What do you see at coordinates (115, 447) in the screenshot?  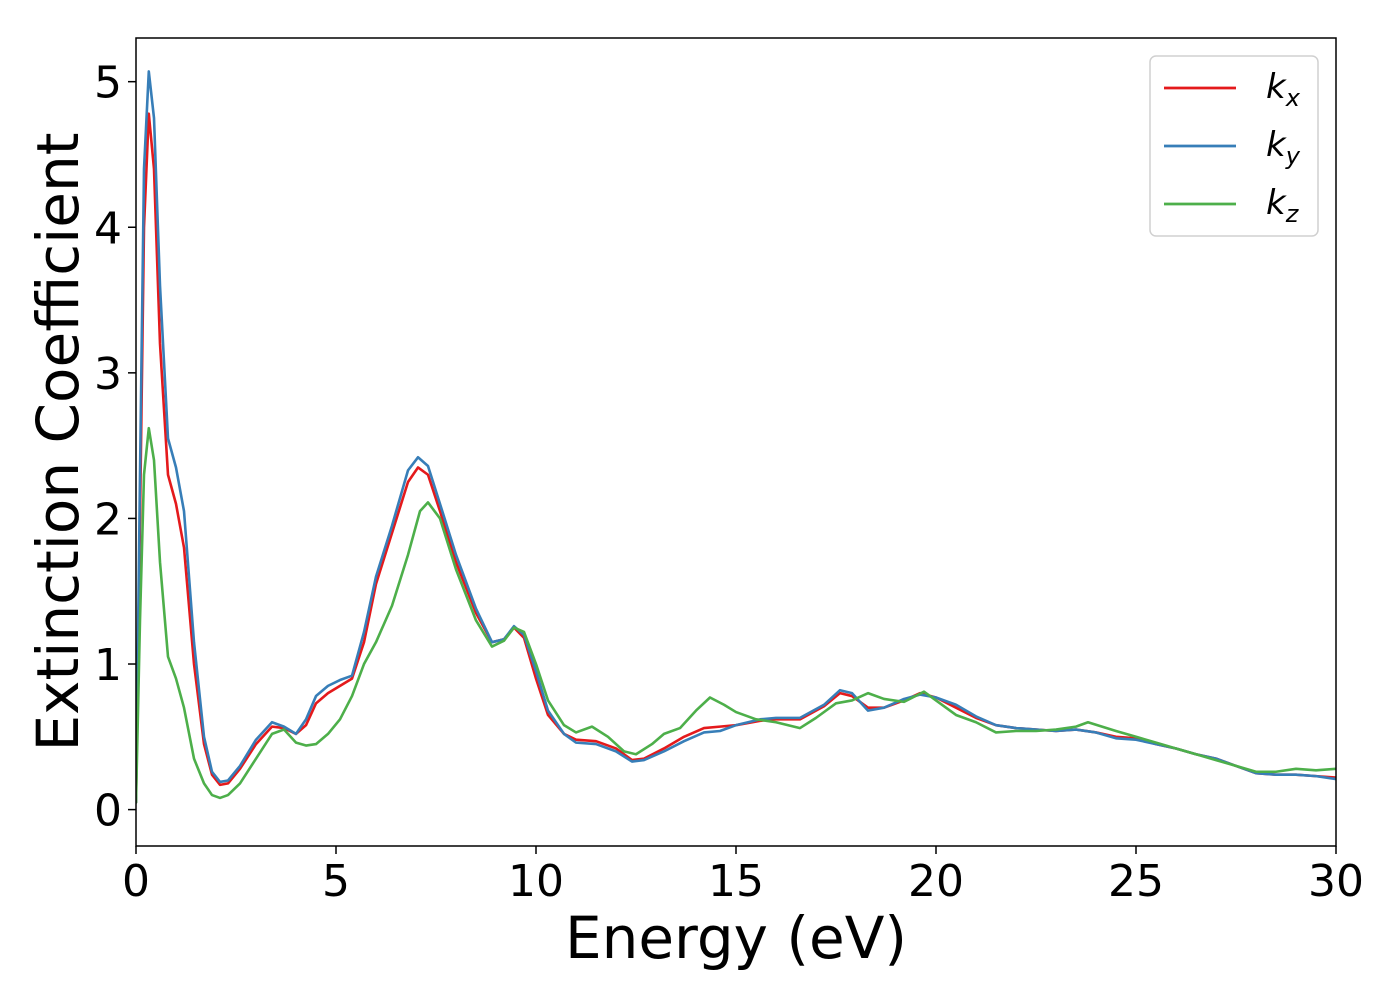 I see `y-axis: 0 1 2 3 4 5` at bounding box center [115, 447].